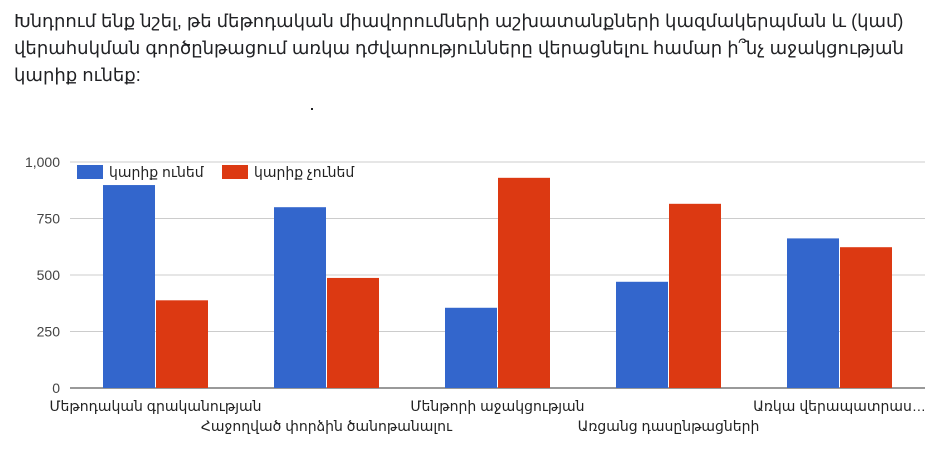  Describe the element at coordinates (49, 219) in the screenshot. I see `y-tick-label: 750` at that location.